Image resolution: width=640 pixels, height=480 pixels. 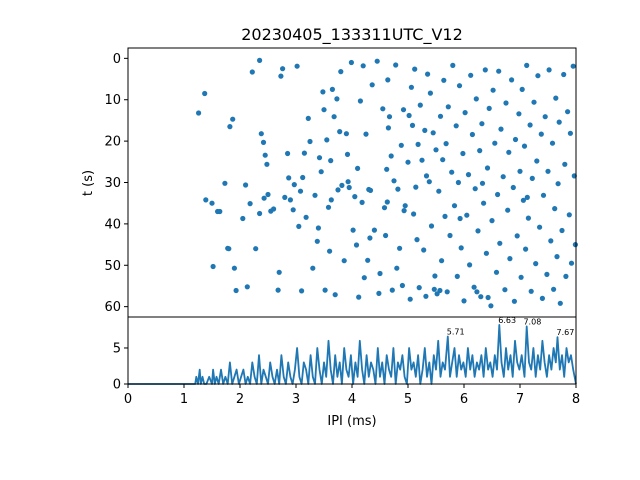 I want to click on peak-label: 6.63, so click(x=507, y=320).